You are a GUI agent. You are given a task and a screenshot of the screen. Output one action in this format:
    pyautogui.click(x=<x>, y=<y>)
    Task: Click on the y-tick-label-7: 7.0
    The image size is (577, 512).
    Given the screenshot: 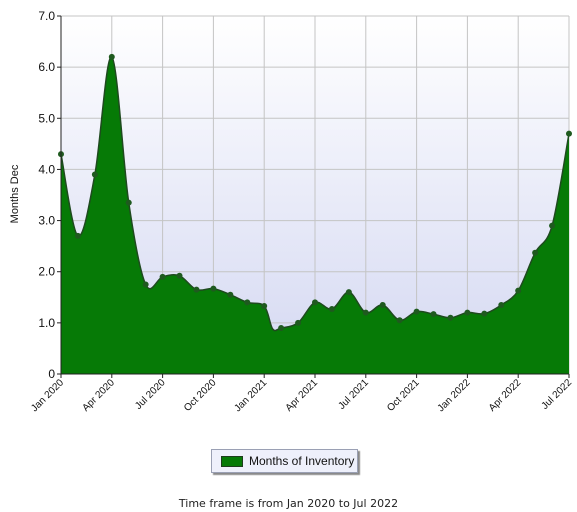 What is the action you would take?
    pyautogui.click(x=46, y=16)
    